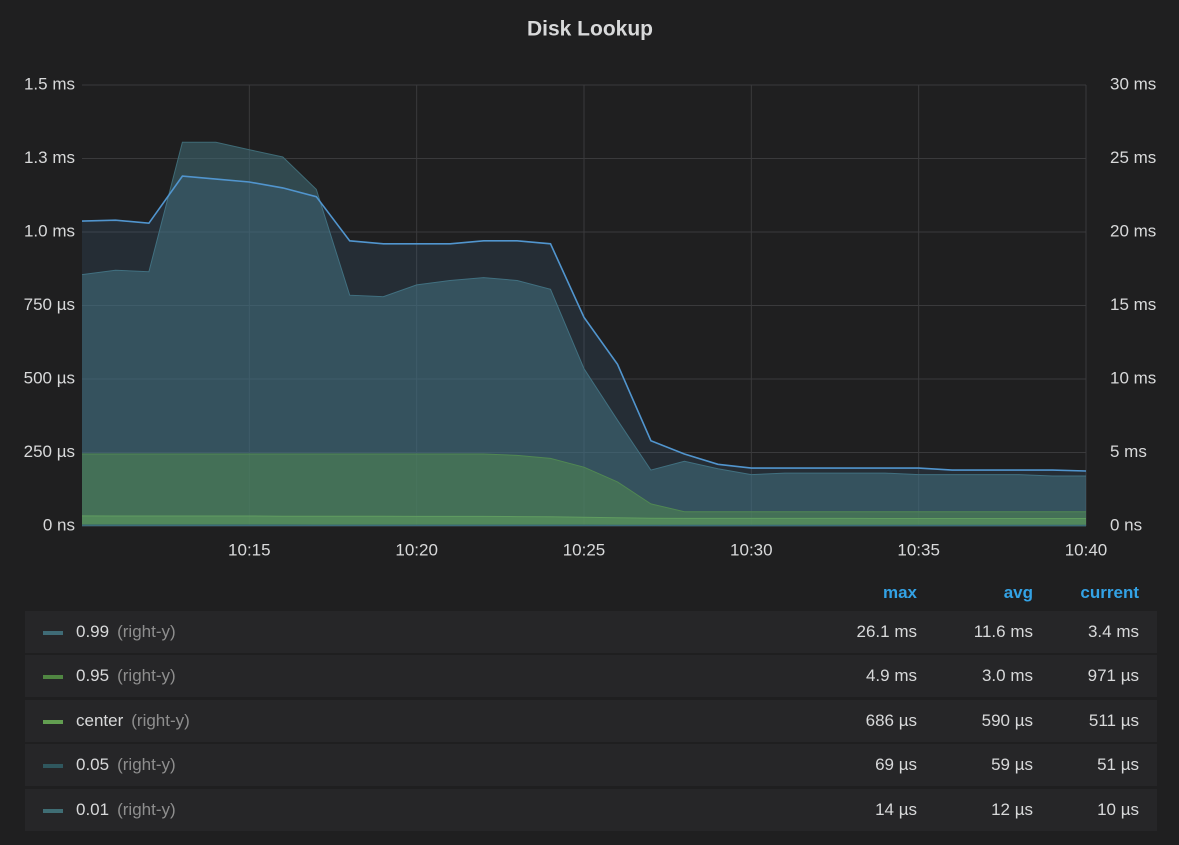 The image size is (1179, 845). I want to click on y2-tick-label: 20 ms, so click(1133, 230).